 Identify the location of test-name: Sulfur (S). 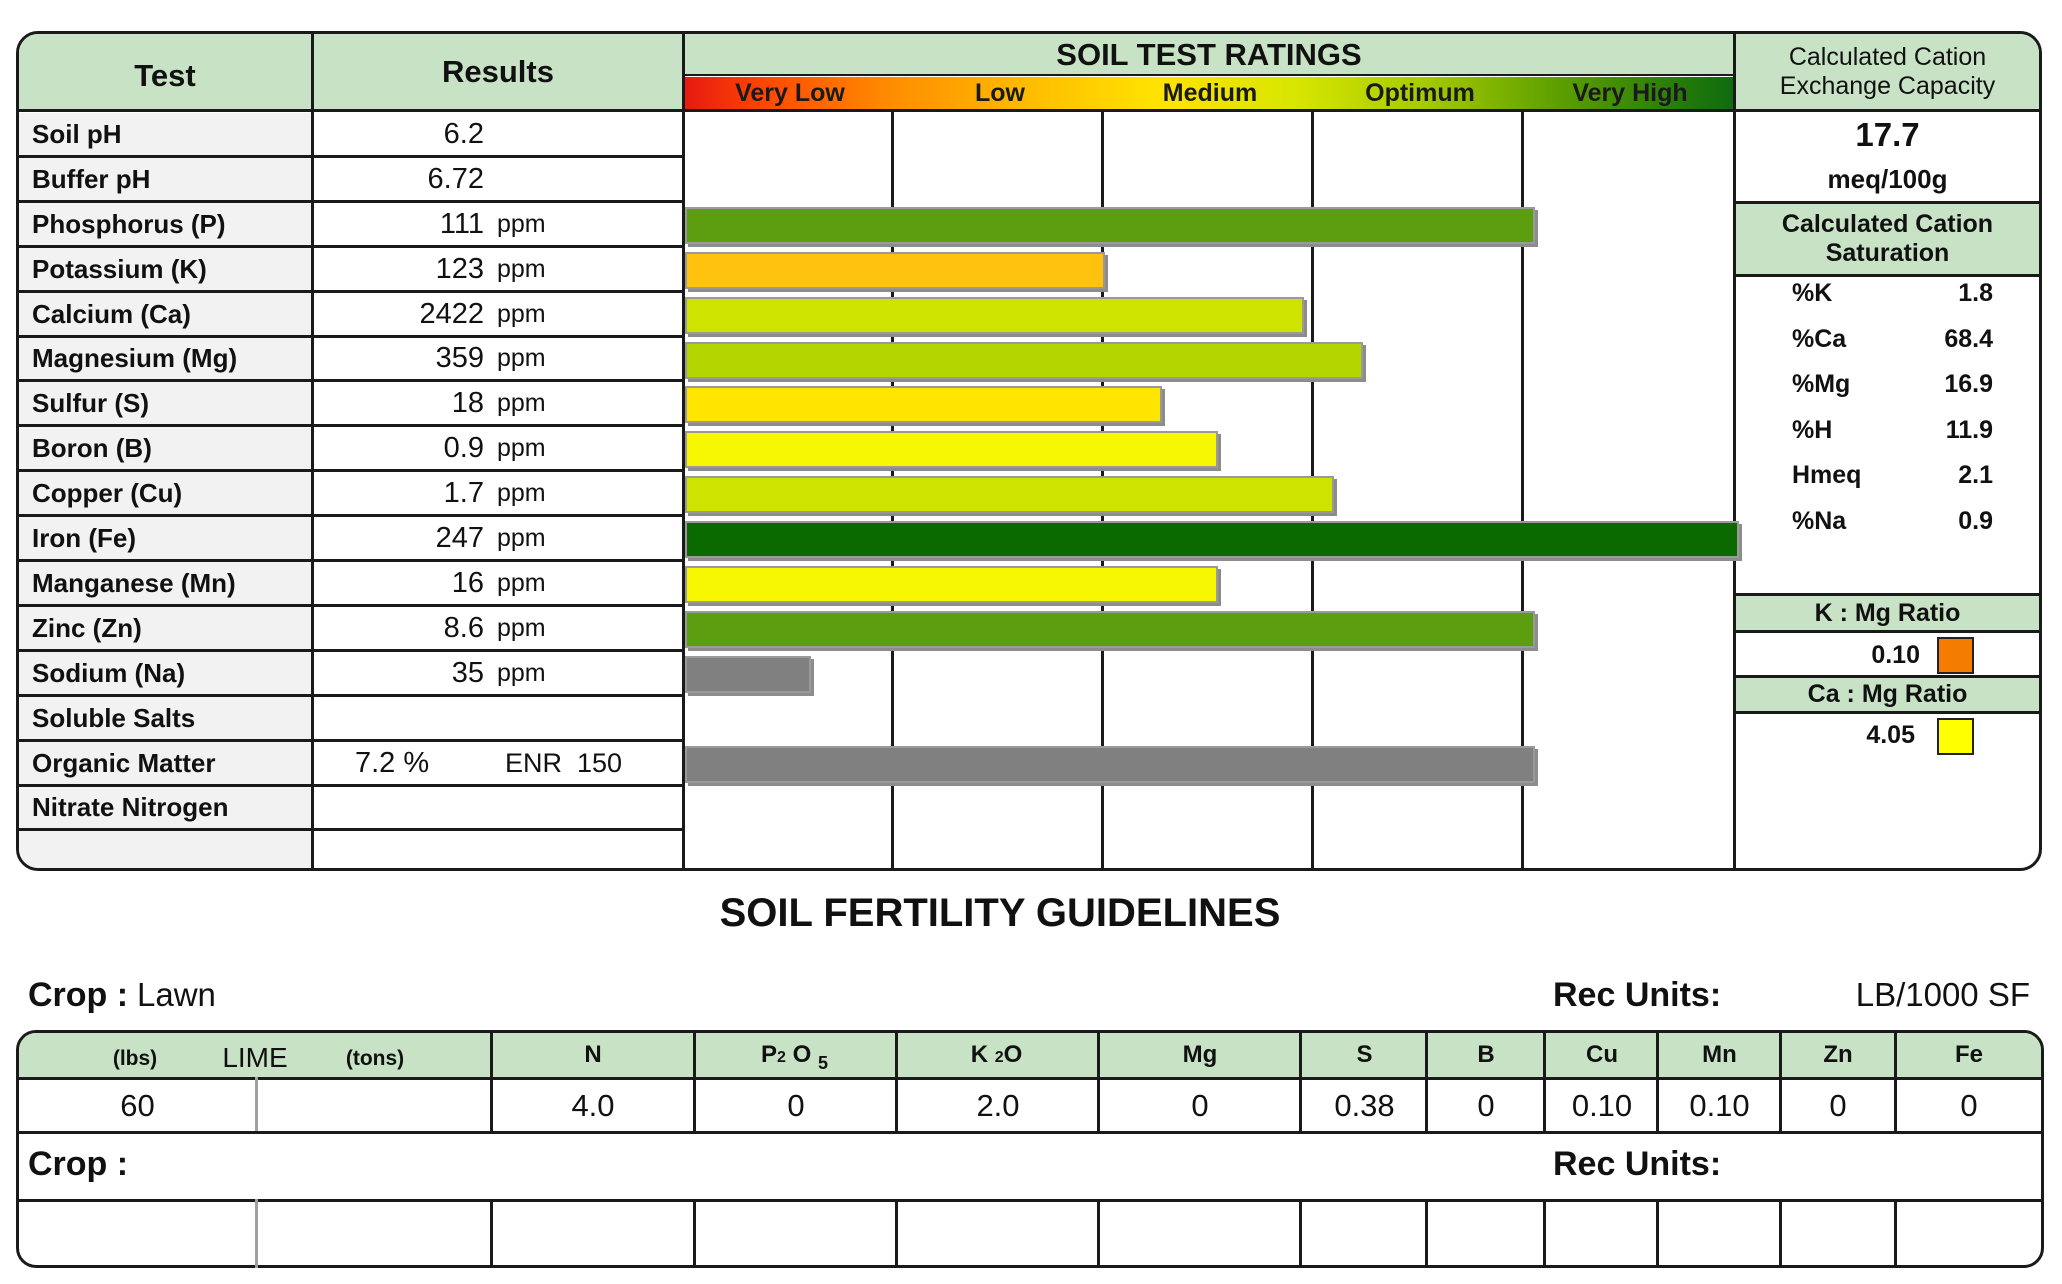
(90, 403).